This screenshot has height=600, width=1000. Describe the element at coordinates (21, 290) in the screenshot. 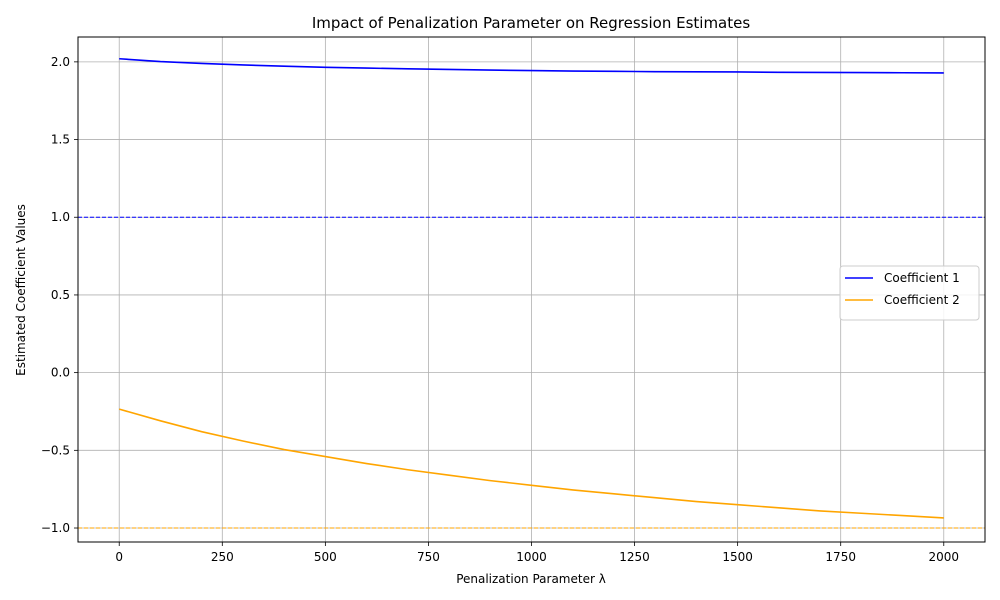

I see `y-axis-label: Estimated Coefficient Values` at that location.